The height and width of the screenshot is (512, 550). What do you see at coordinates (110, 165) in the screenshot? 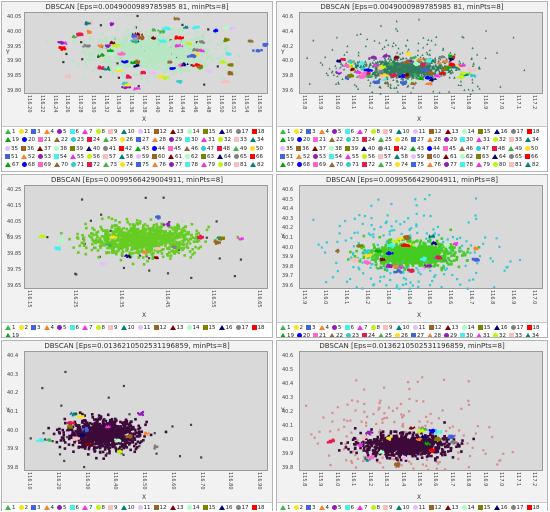
I see `legend-item: 73` at bounding box center [110, 165].